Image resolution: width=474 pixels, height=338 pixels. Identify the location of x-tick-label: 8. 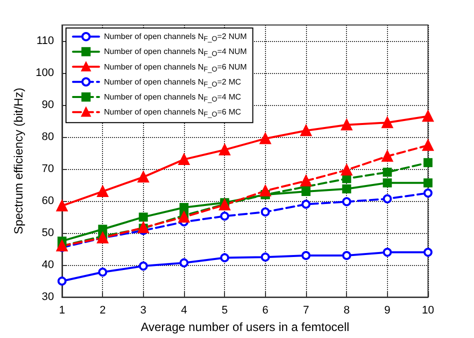
(347, 310).